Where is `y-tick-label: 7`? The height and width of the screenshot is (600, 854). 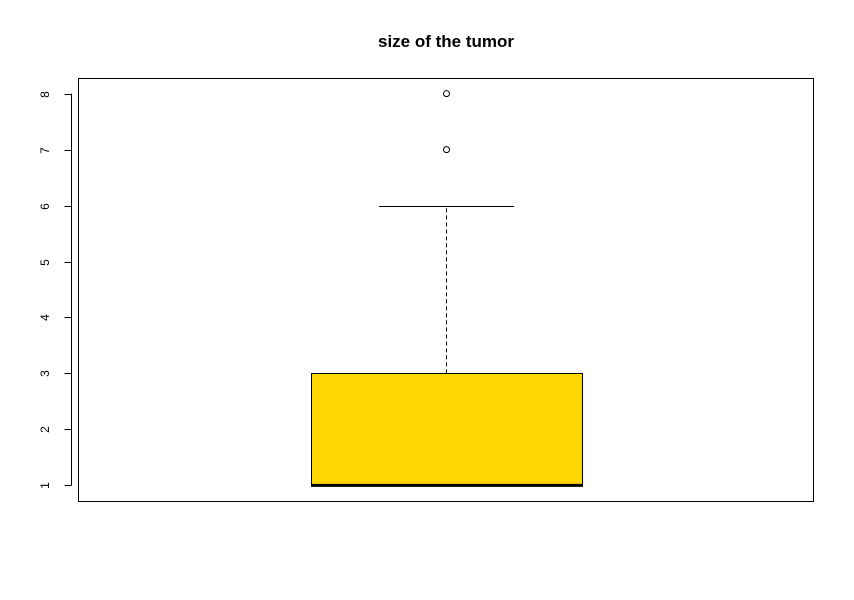
y-tick-label: 7 is located at coordinates (45, 150).